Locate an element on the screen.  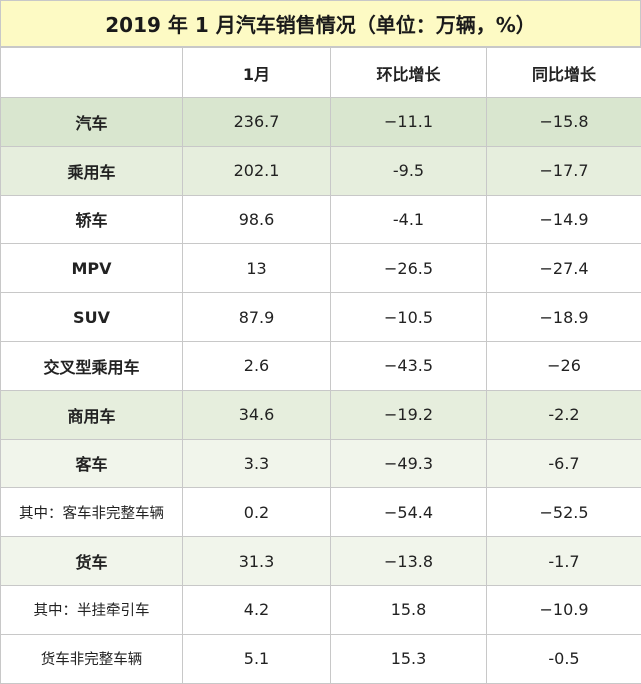
row-name: 乘用车 is located at coordinates (92, 170).